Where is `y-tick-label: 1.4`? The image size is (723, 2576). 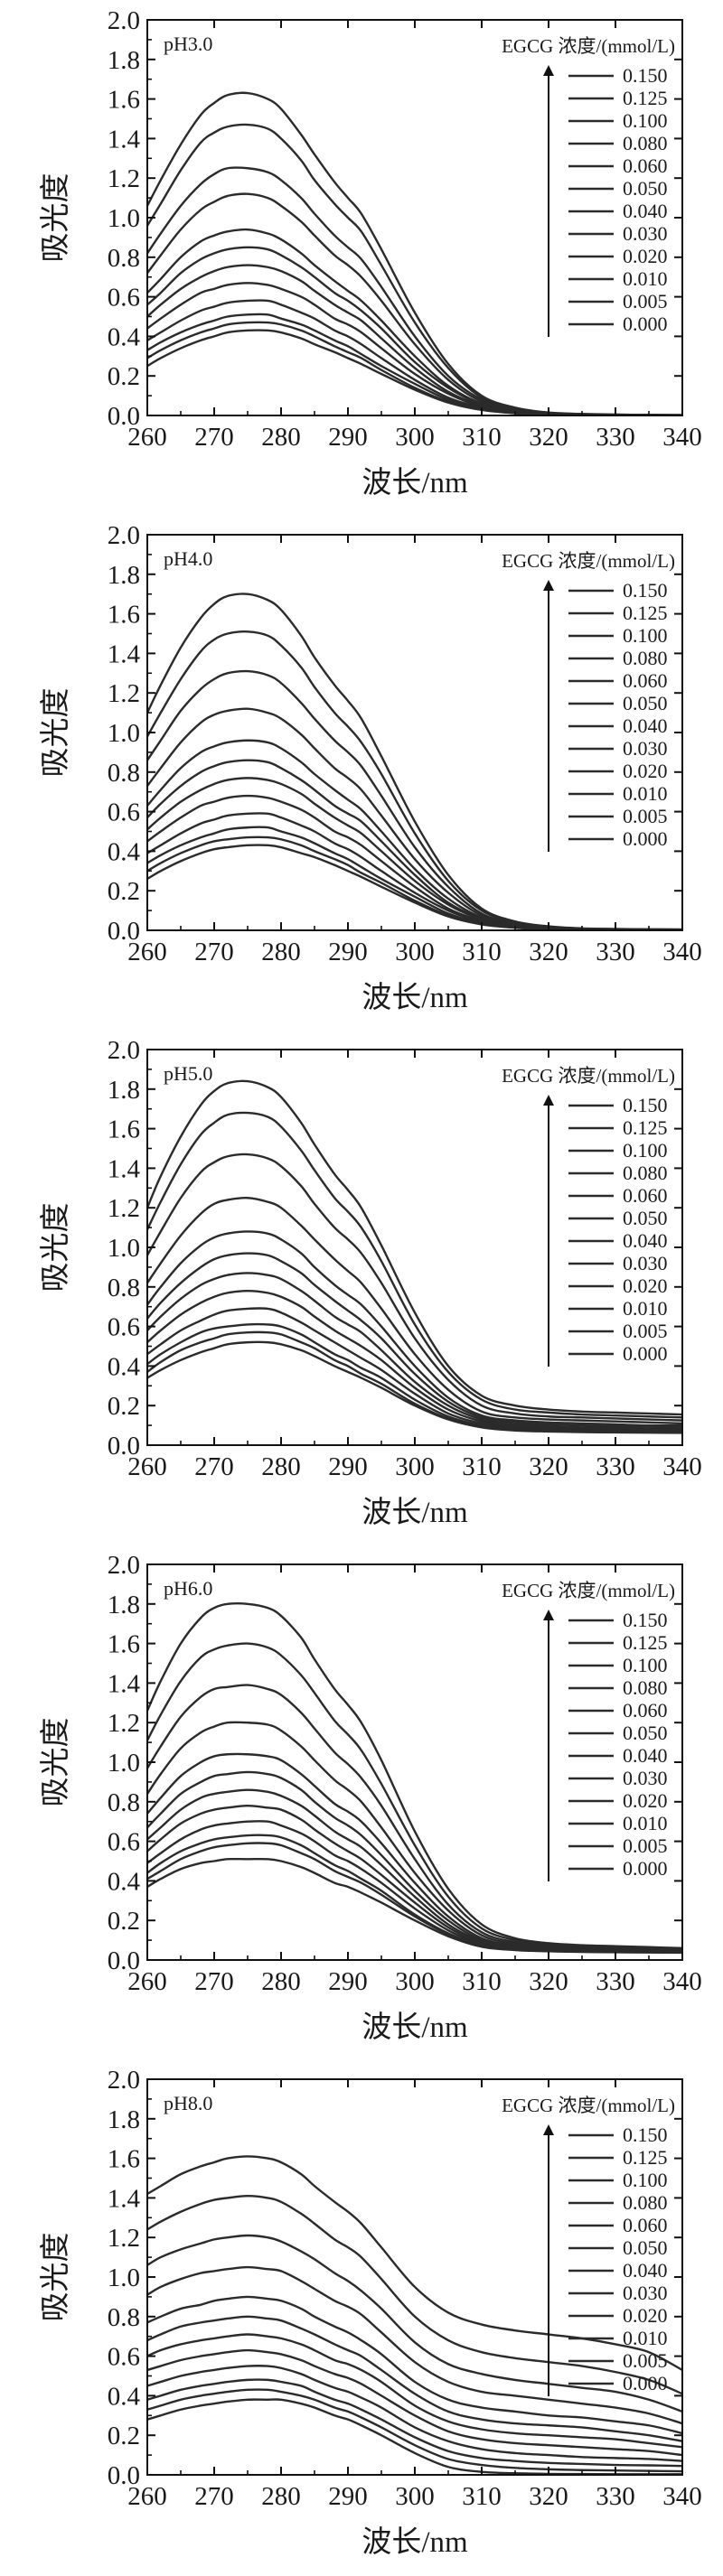 y-tick-label: 1.4 is located at coordinates (125, 1683).